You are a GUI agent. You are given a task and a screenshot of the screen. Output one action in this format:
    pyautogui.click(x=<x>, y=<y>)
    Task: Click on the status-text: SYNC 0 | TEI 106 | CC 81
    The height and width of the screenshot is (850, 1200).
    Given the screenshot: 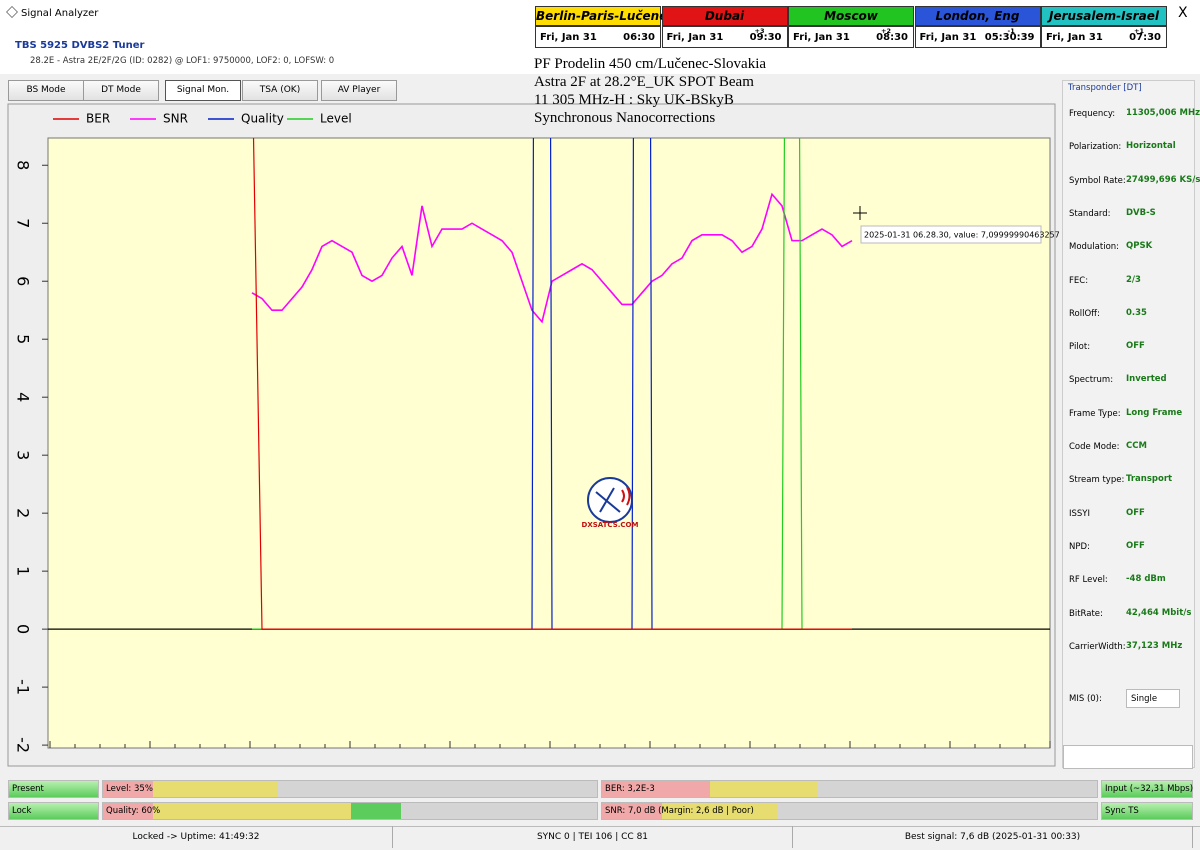 What is the action you would take?
    pyautogui.click(x=593, y=837)
    